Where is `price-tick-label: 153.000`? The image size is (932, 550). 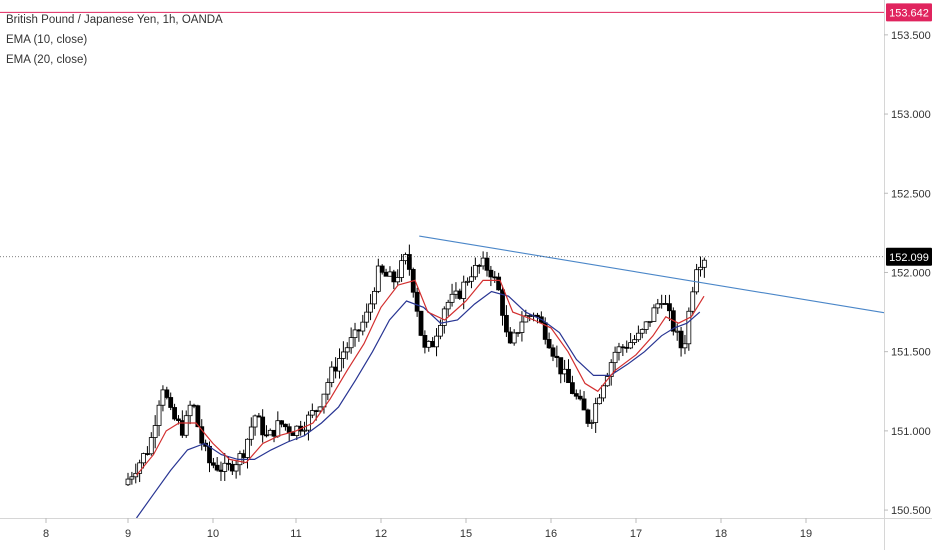
price-tick-label: 153.000 is located at coordinates (911, 115).